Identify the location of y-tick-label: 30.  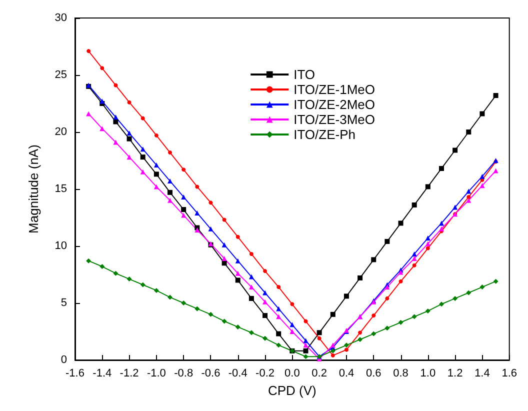
(60, 18).